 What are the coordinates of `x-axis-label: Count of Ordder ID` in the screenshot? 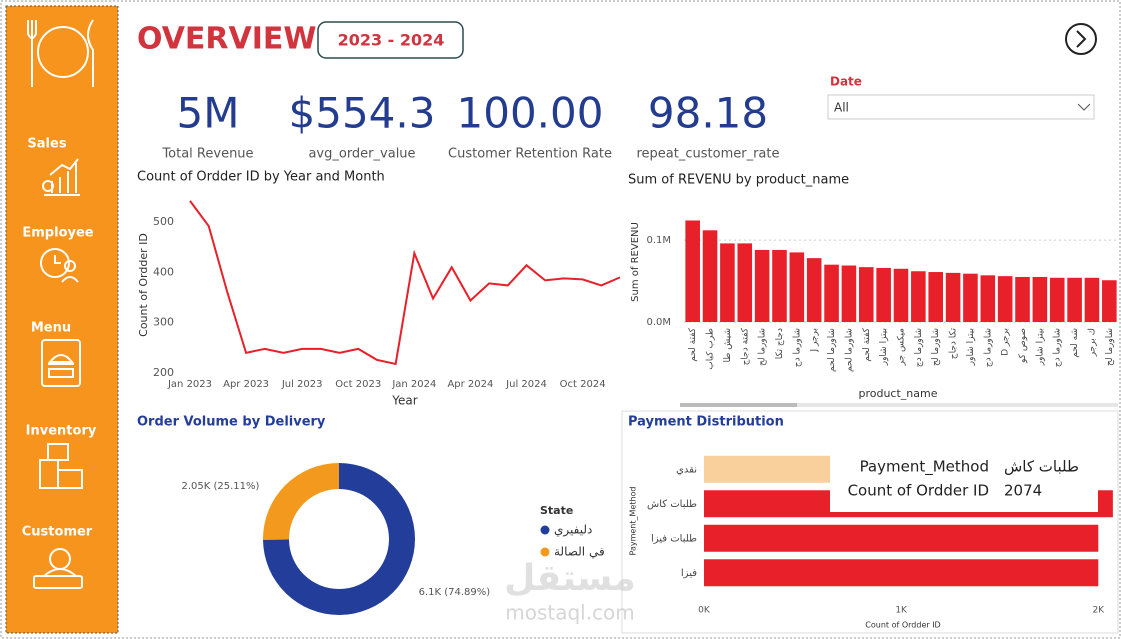 It's located at (902, 625).